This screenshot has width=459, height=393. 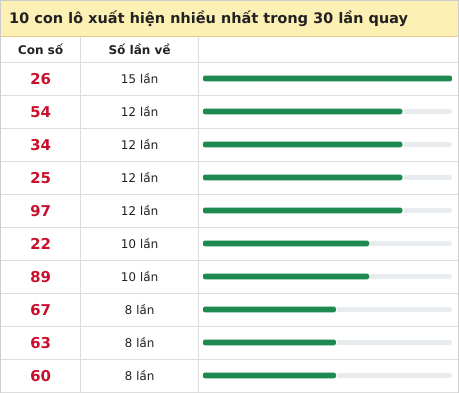 What do you see at coordinates (41, 310) in the screenshot?
I see `y-tick-label: 67` at bounding box center [41, 310].